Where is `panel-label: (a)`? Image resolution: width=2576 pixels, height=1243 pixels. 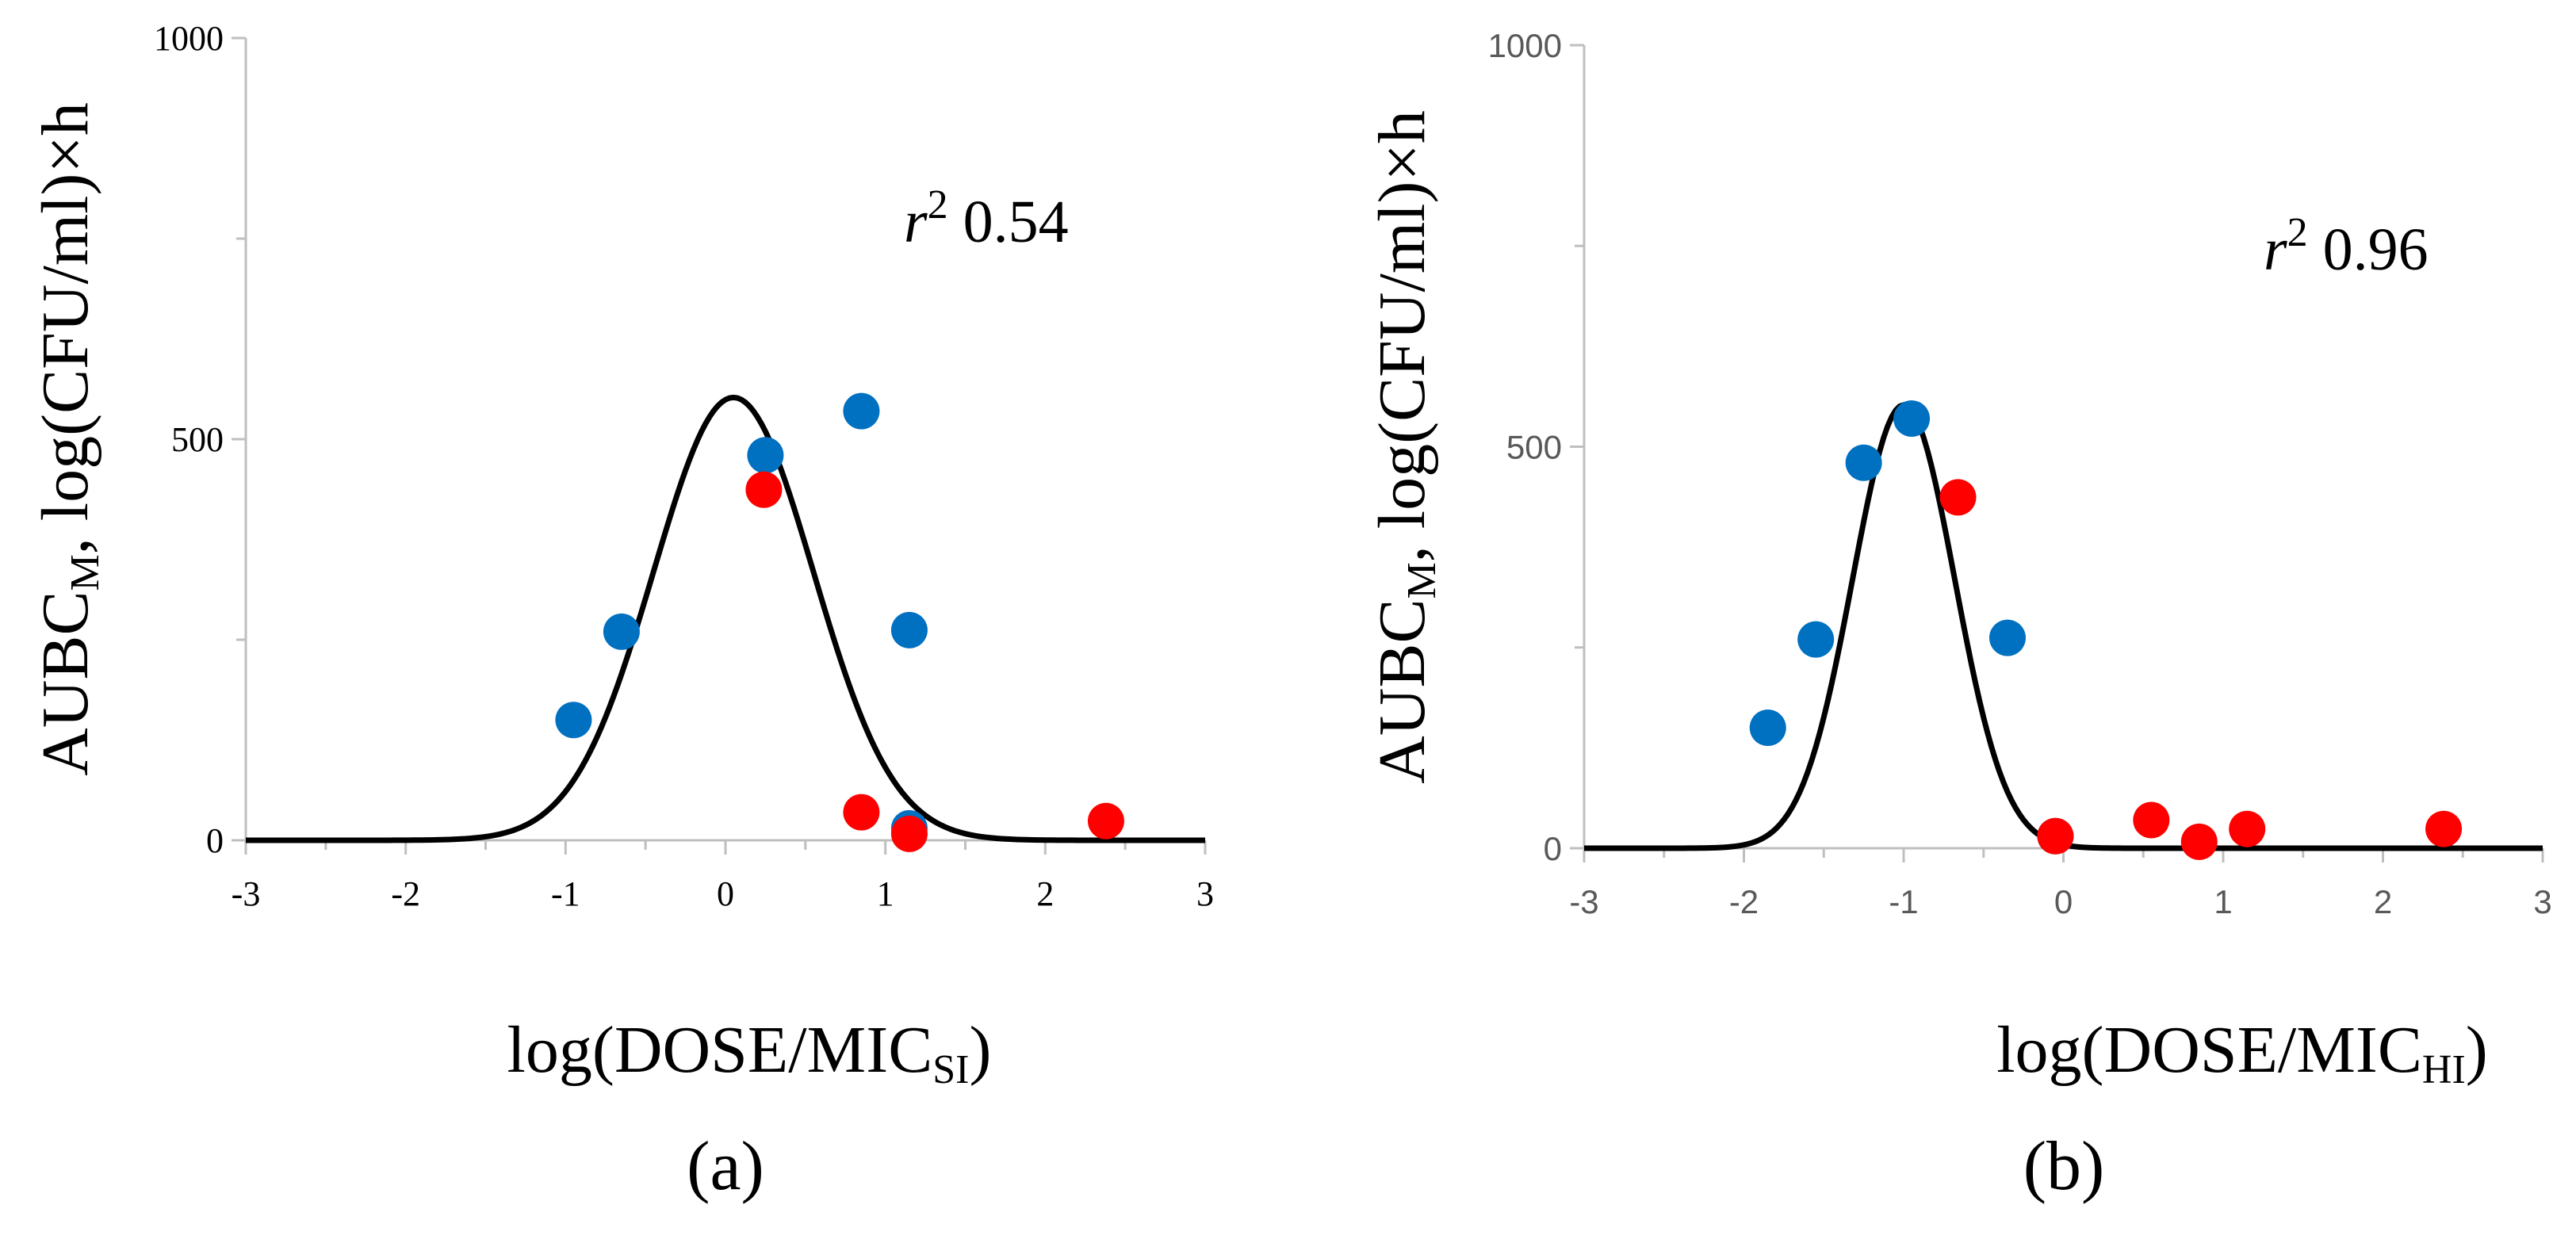 panel-label: (a) is located at coordinates (725, 1166).